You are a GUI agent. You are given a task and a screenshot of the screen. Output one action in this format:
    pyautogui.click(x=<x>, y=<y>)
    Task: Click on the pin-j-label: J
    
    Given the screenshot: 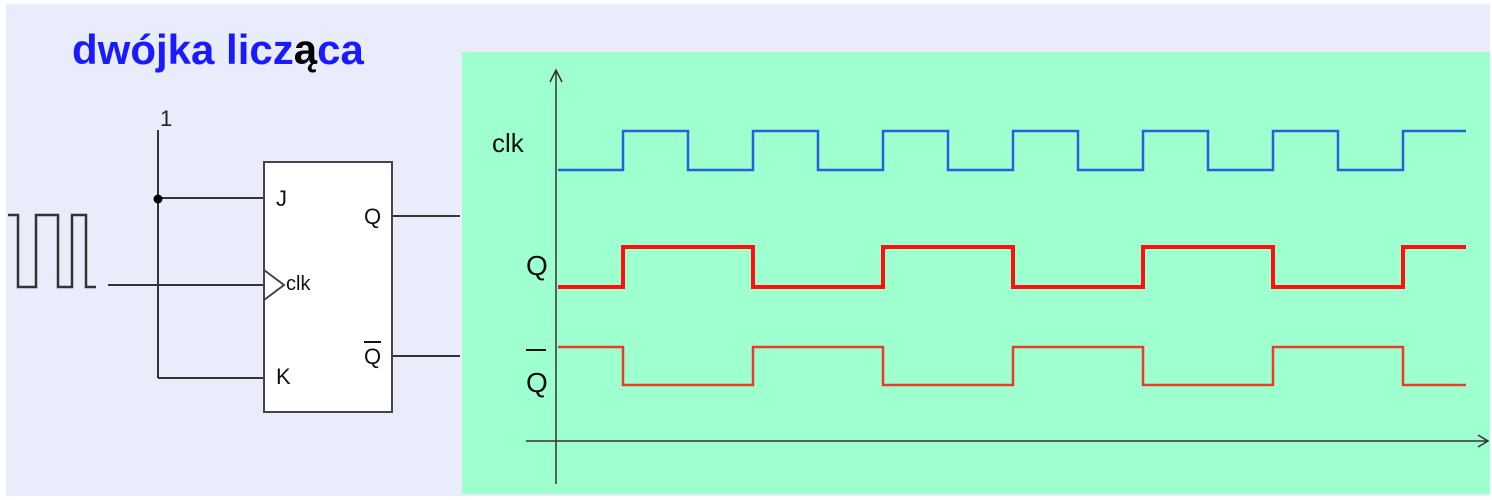 What is the action you would take?
    pyautogui.click(x=281, y=198)
    